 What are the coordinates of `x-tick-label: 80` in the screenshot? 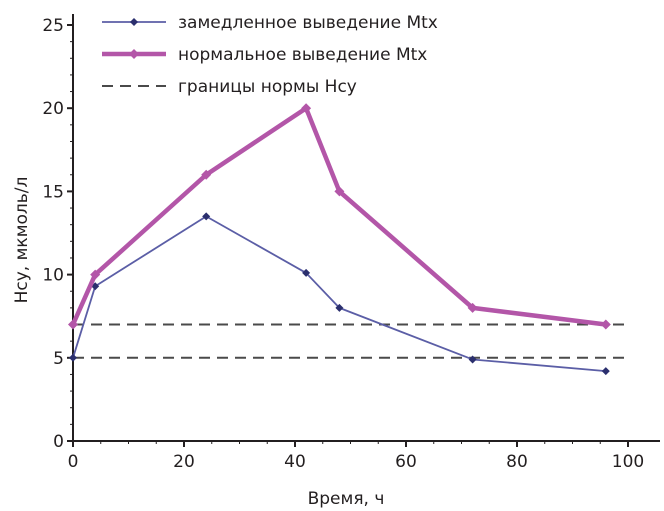 It's located at (517, 462).